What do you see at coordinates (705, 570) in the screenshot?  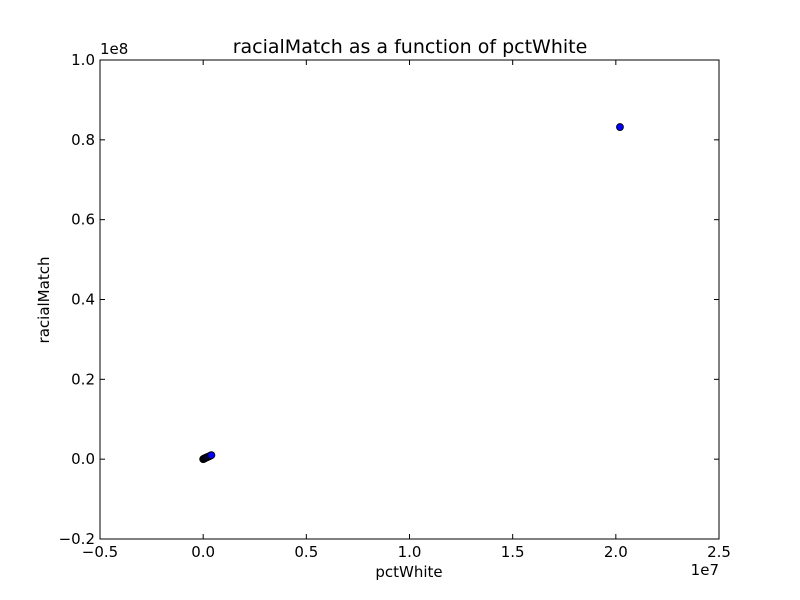 I see `x-offset-label: 1e7` at bounding box center [705, 570].